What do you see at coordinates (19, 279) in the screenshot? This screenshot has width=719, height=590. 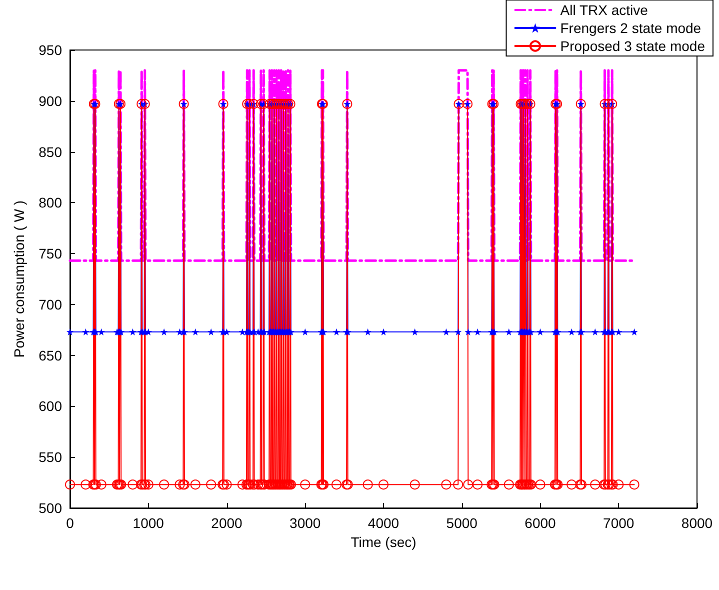 I see `y-axis-title: Power consumption ( W )` at bounding box center [19, 279].